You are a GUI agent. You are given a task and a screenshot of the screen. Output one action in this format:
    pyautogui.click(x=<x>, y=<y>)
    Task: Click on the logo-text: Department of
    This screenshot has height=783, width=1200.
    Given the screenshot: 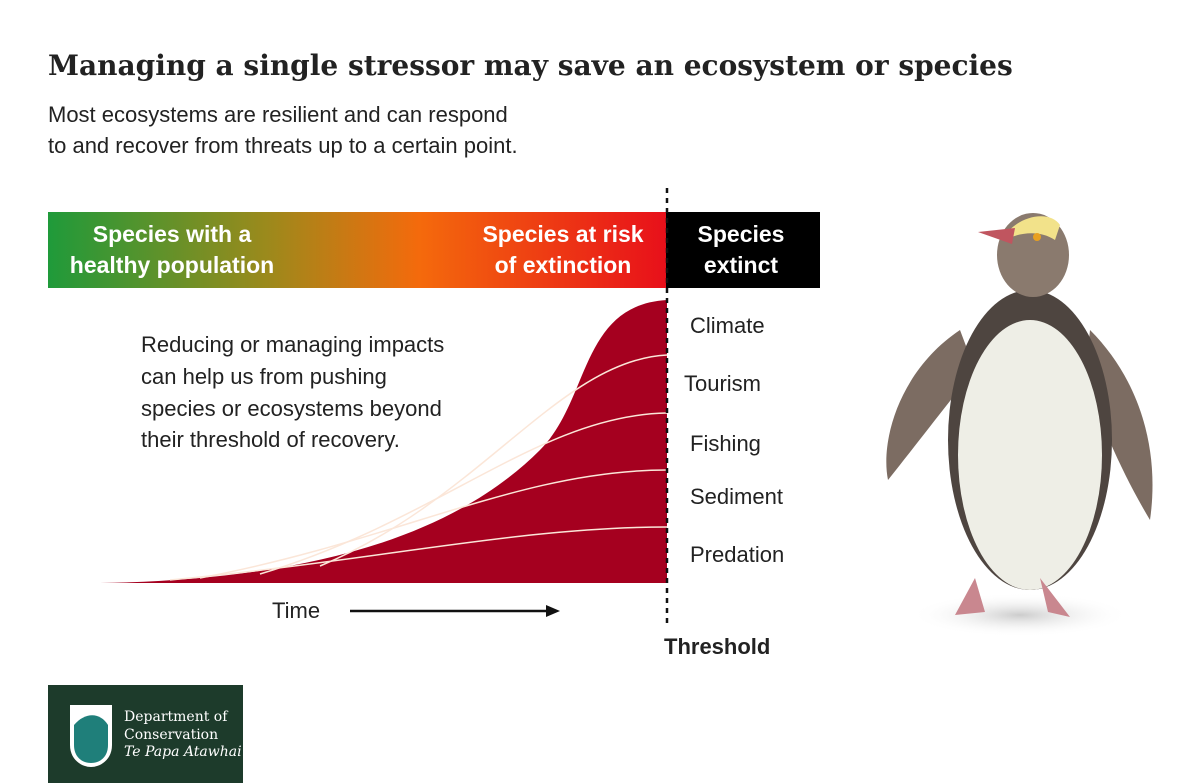 What is the action you would take?
    pyautogui.click(x=176, y=717)
    